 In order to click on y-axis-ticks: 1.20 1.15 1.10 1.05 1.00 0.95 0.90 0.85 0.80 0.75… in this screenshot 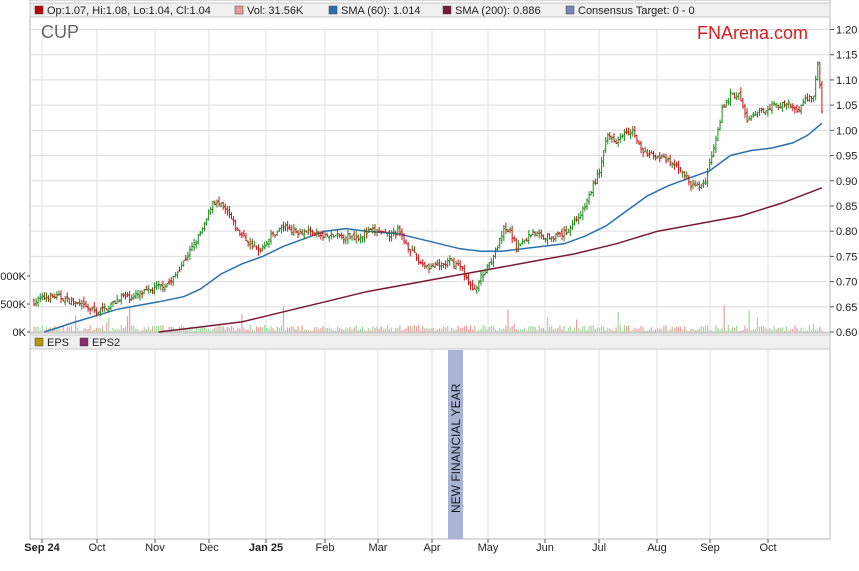, I will do `click(843, 182)`.